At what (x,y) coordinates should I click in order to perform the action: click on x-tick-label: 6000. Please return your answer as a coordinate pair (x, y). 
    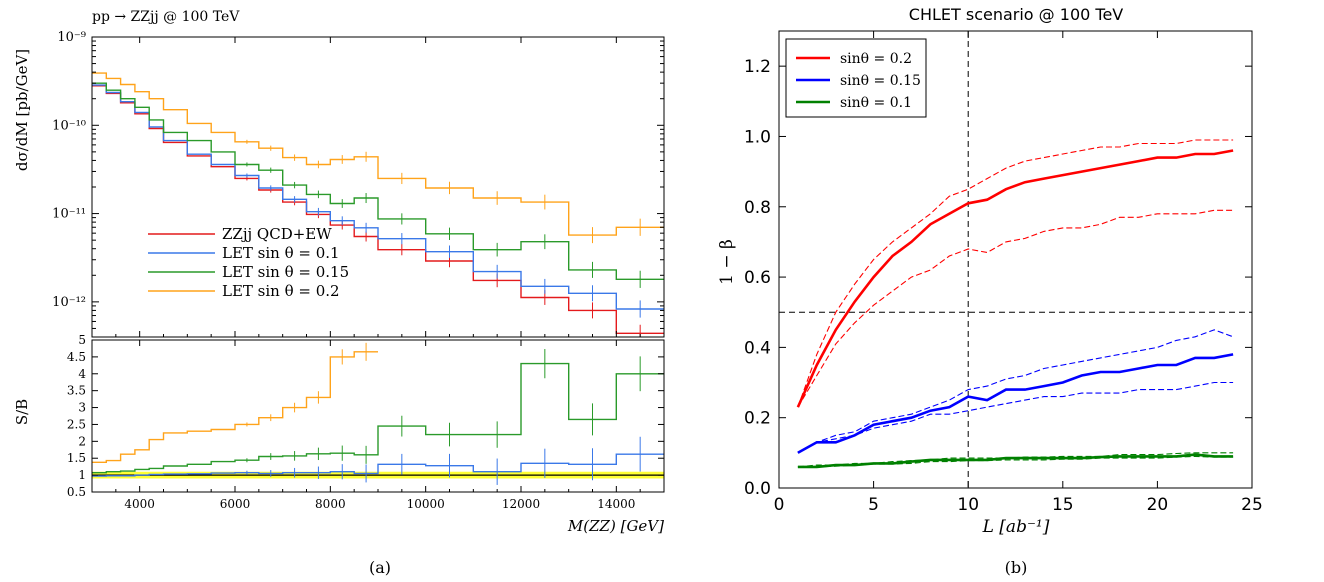
    Looking at the image, I should click on (235, 504).